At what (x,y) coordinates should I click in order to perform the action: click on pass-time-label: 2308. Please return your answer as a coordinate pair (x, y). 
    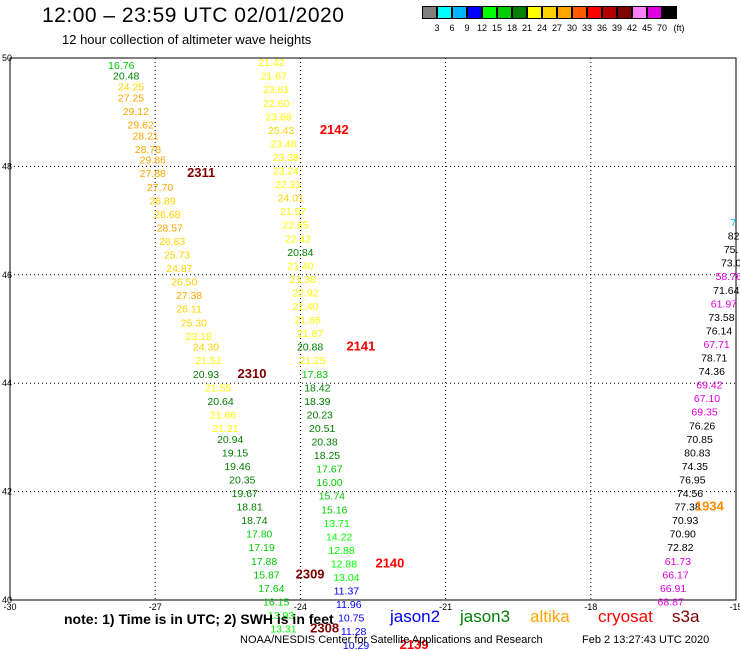
    Looking at the image, I should click on (324, 628).